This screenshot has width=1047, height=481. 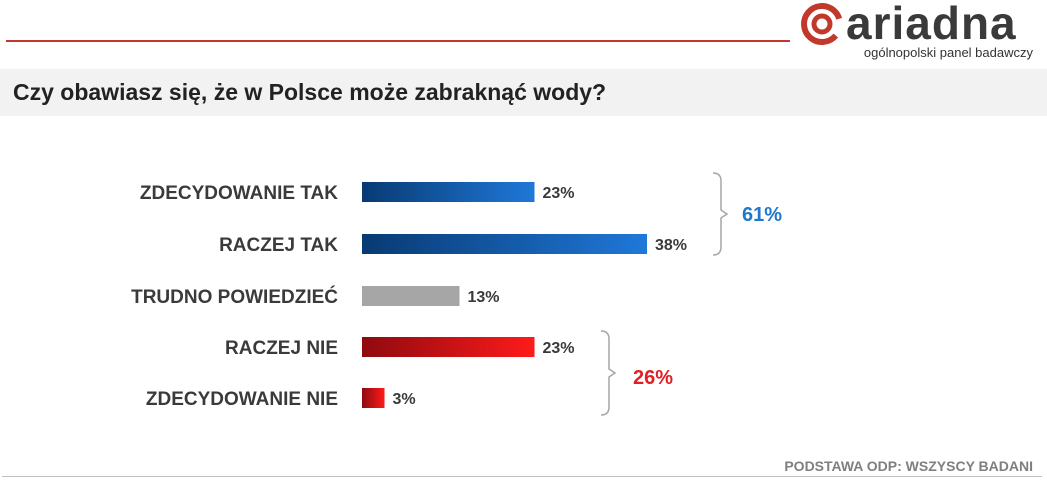 I want to click on footer-divider, so click(x=522, y=476).